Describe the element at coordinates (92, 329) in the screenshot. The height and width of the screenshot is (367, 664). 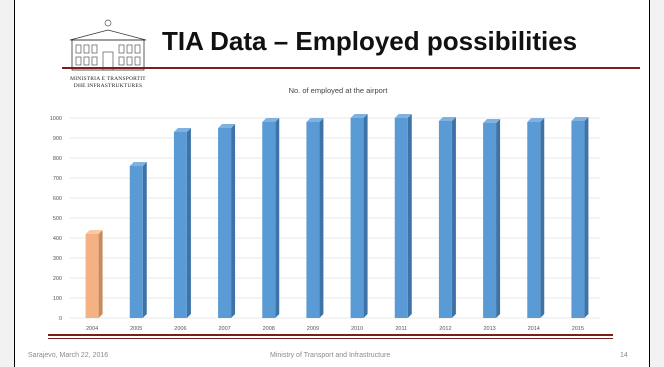
I see `x-tick-label: 2004` at that location.